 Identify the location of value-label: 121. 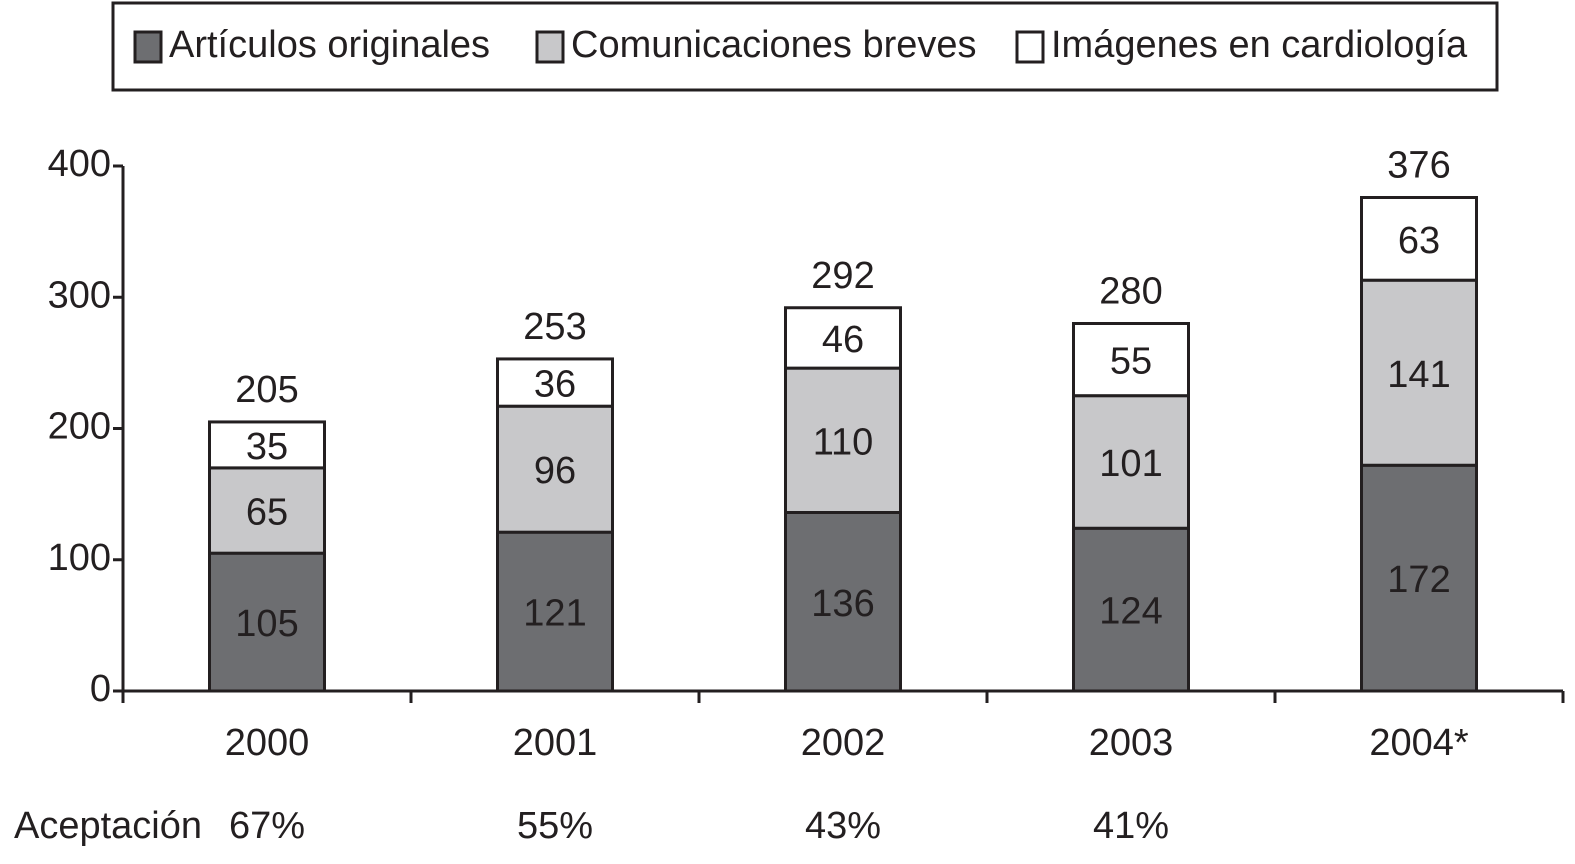
(554, 614).